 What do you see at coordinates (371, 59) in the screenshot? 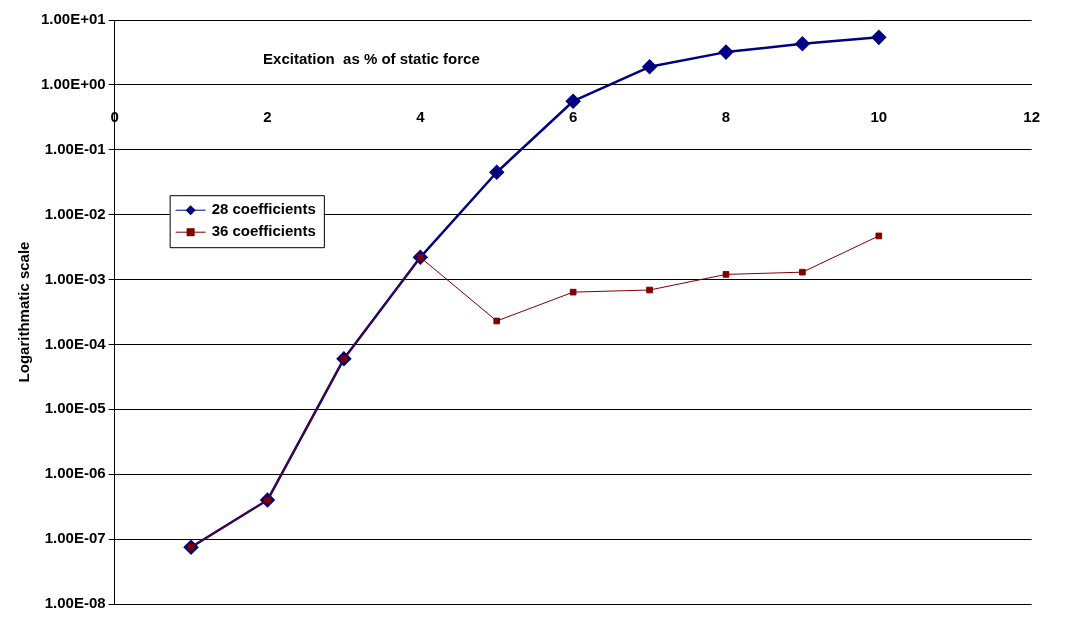
I see `text: Excitation as % of static force` at bounding box center [371, 59].